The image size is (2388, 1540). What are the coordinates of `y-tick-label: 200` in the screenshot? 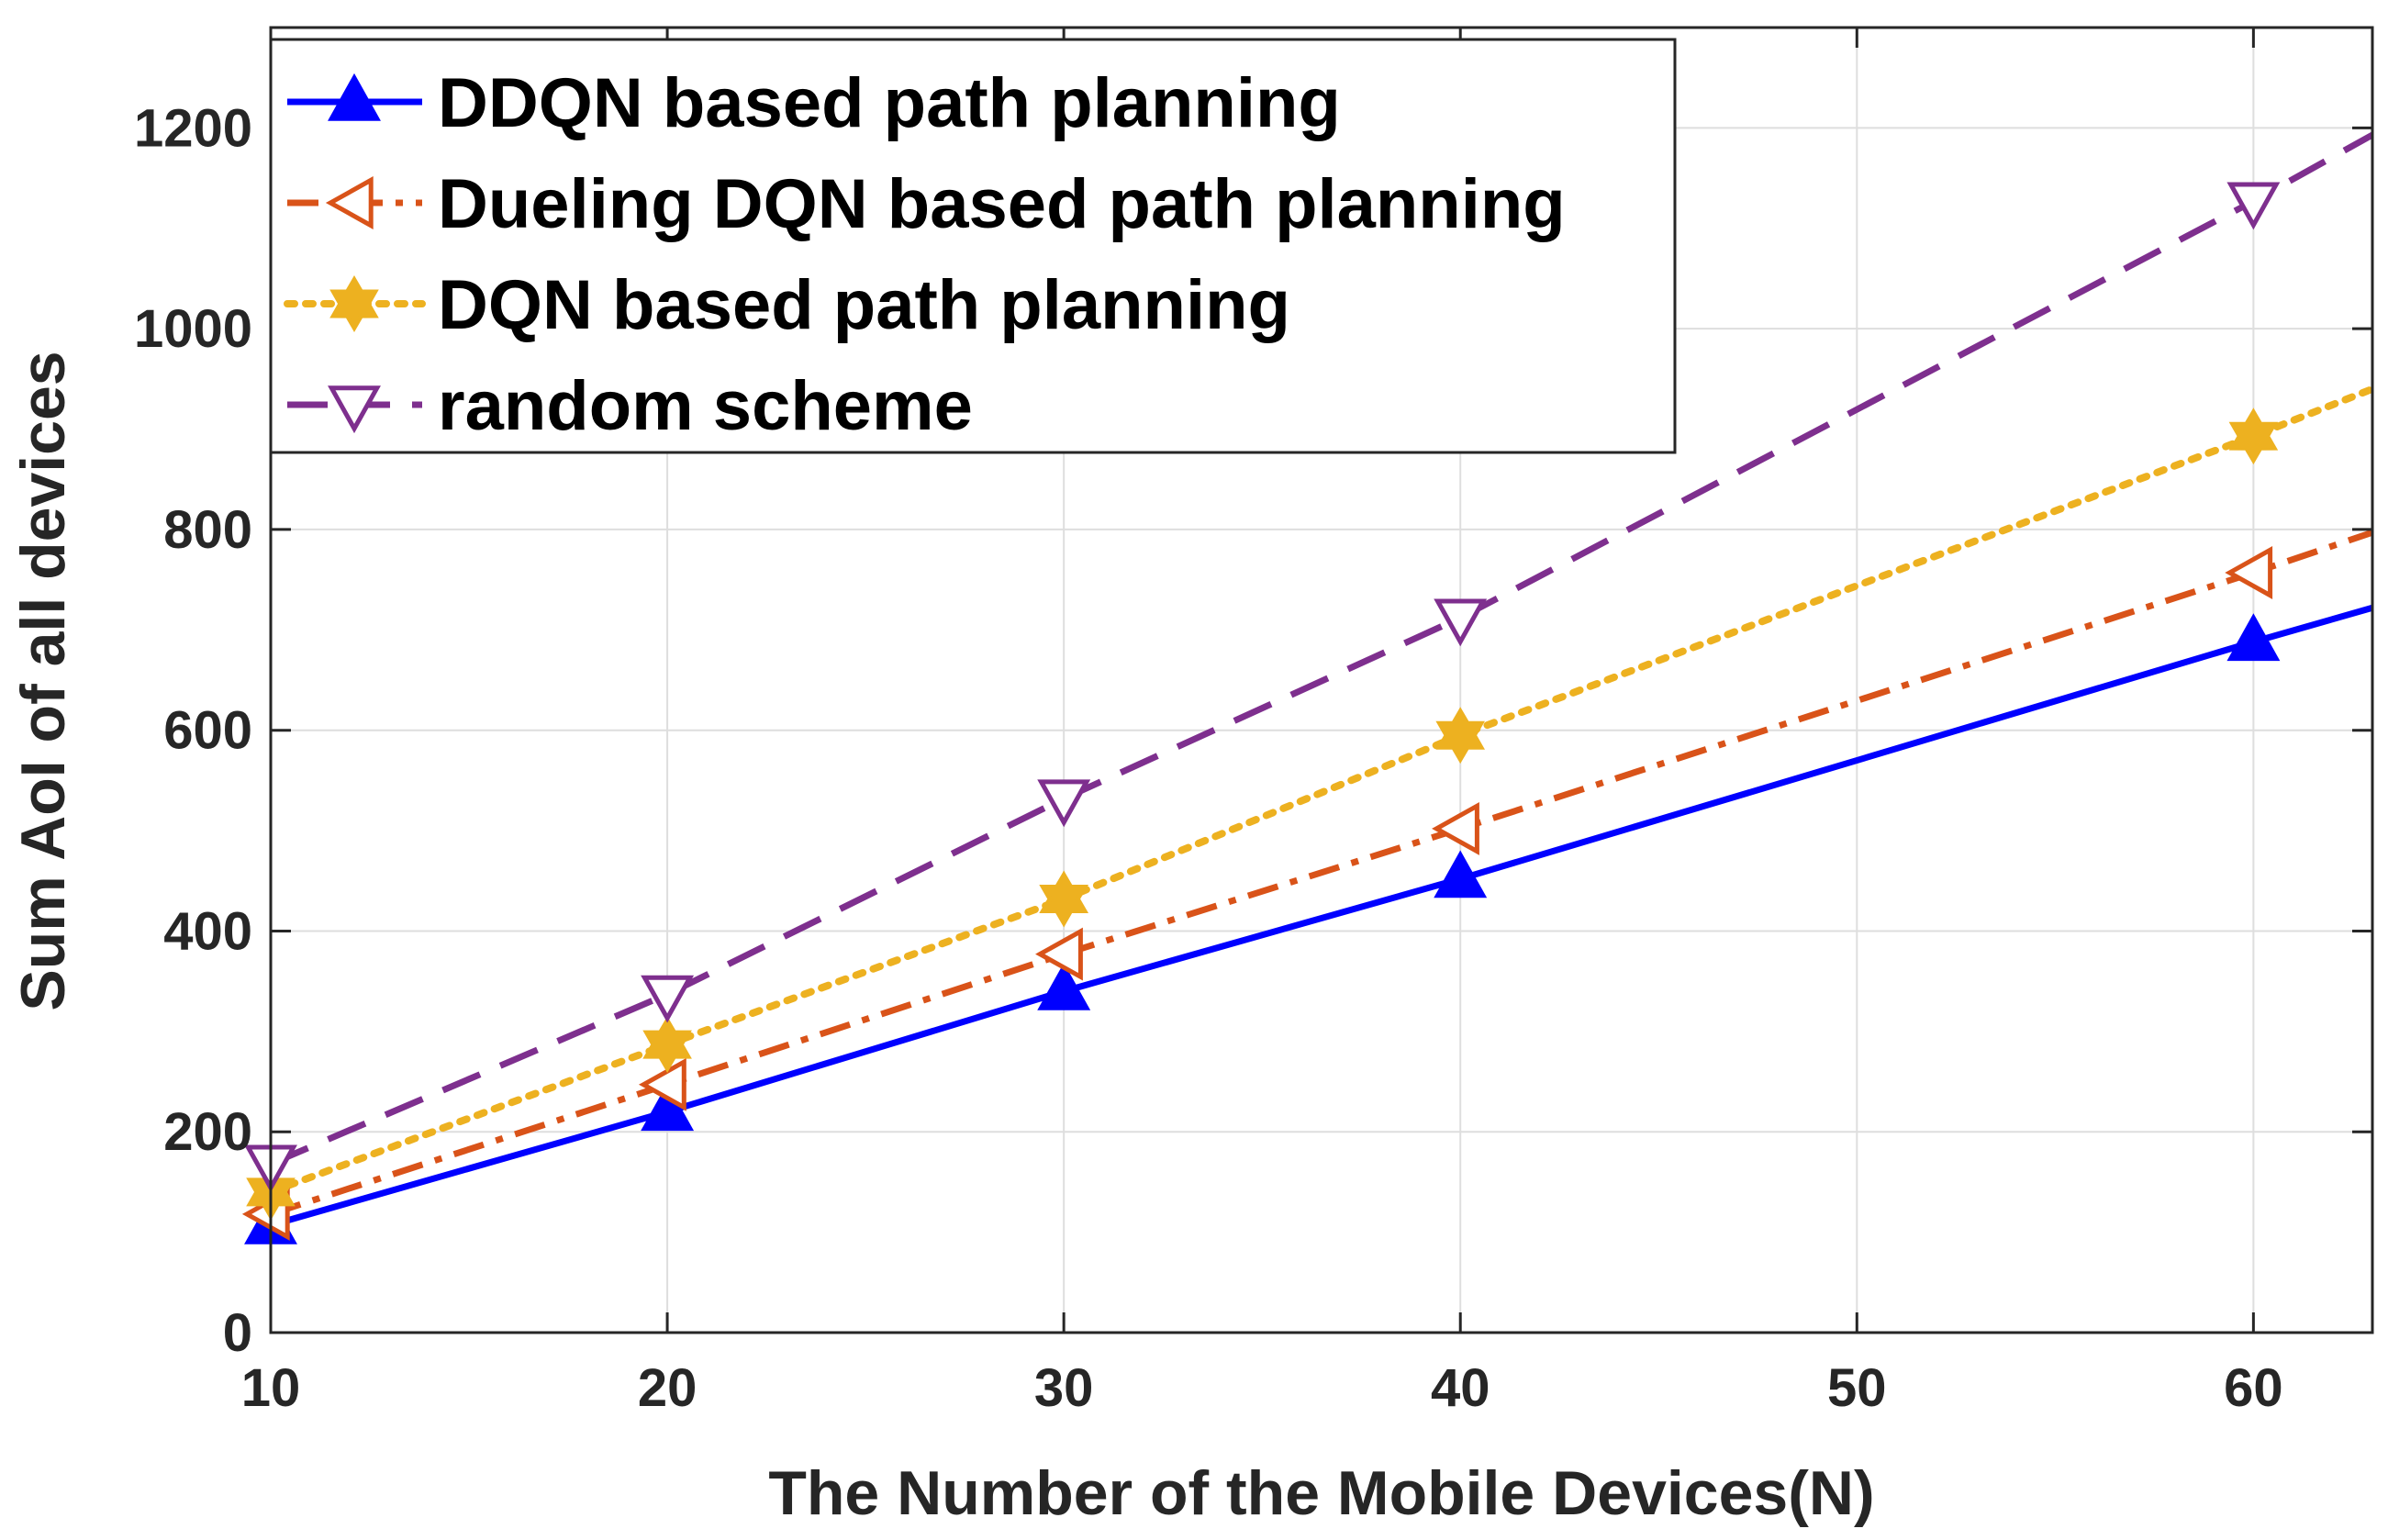 It's located at (207, 1132).